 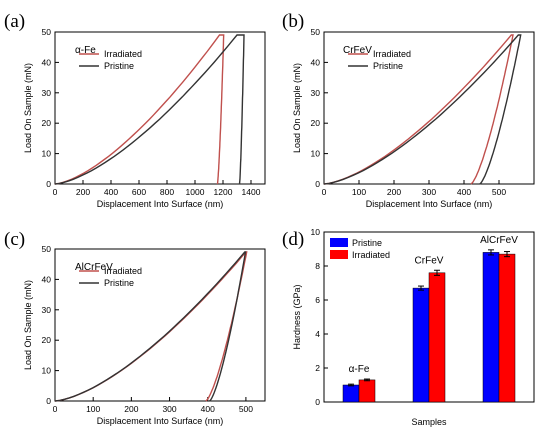 I want to click on x-tick-label: 1200, so click(x=223, y=192).